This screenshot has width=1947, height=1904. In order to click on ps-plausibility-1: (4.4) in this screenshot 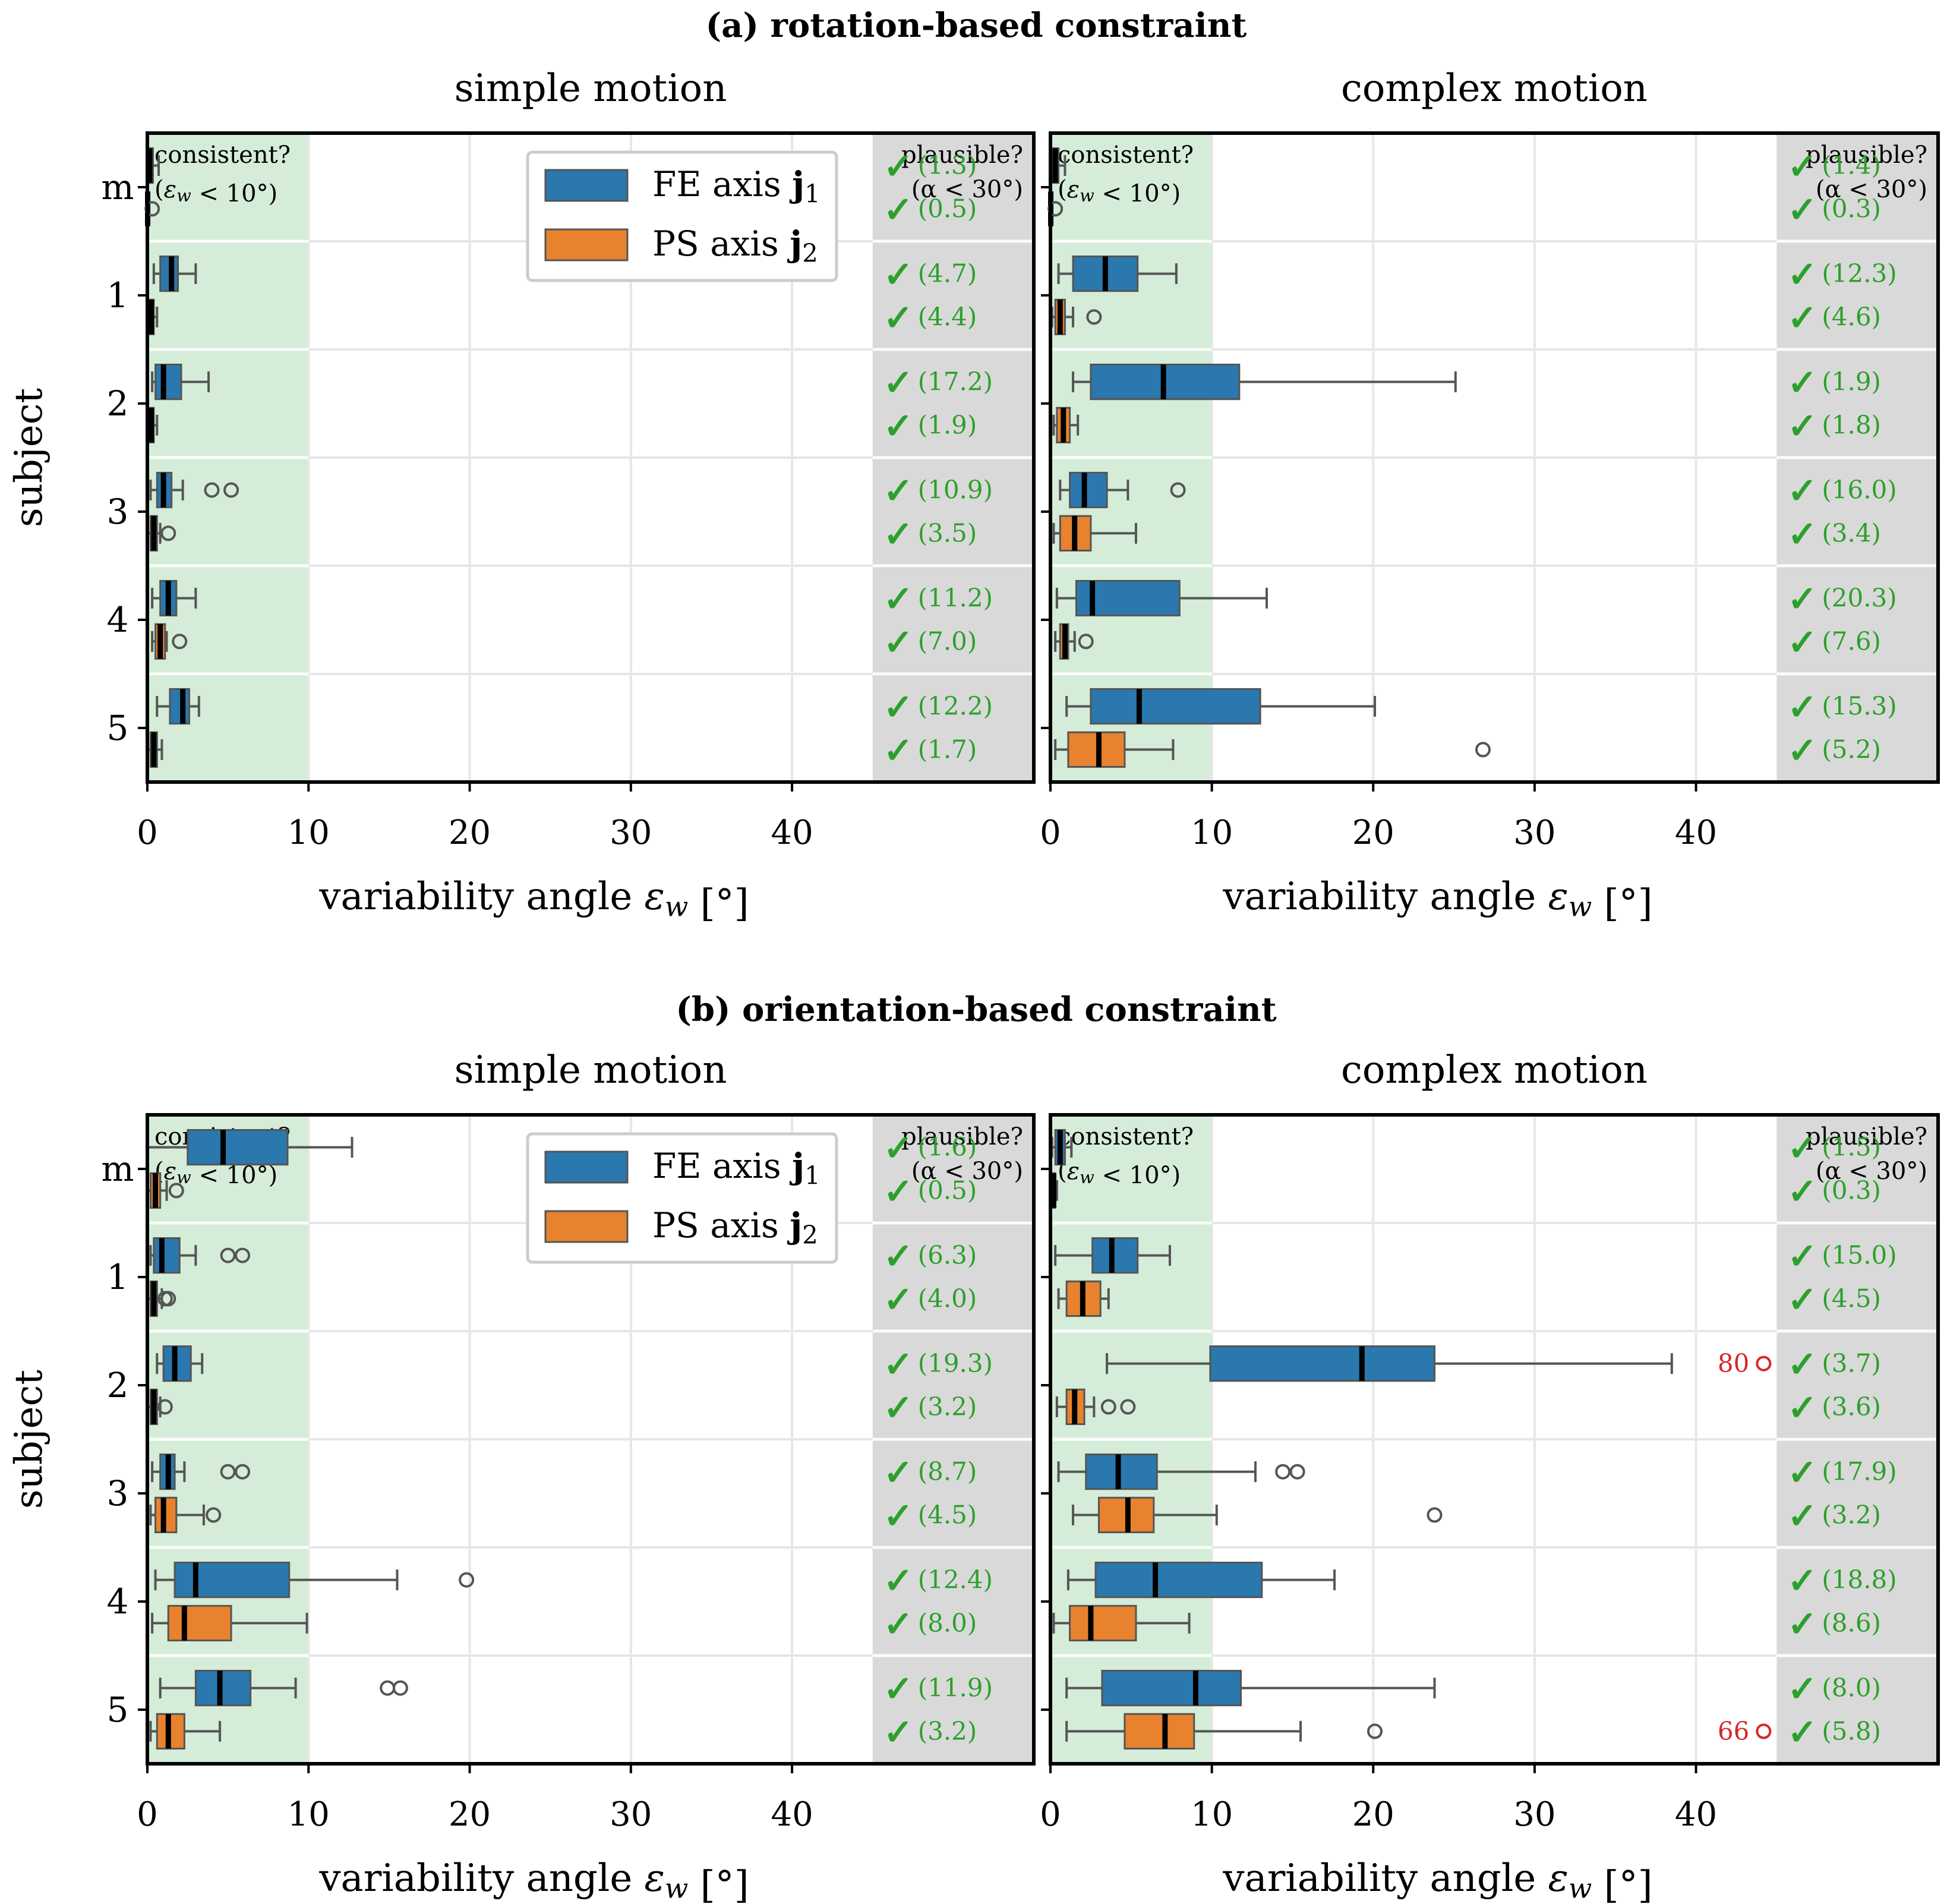, I will do `click(947, 316)`.